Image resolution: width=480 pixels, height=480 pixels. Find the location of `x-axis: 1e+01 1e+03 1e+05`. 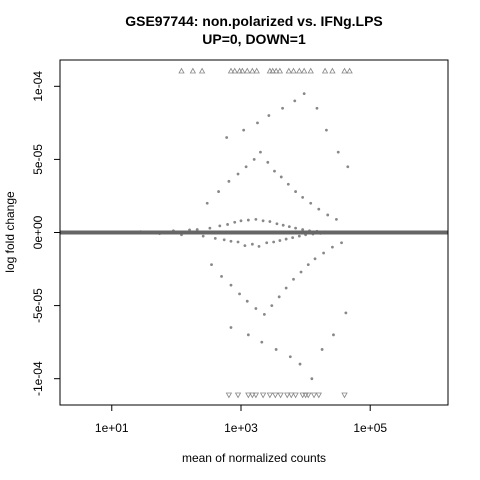

x-axis: 1e+01 1e+03 1e+05 is located at coordinates (241, 420).